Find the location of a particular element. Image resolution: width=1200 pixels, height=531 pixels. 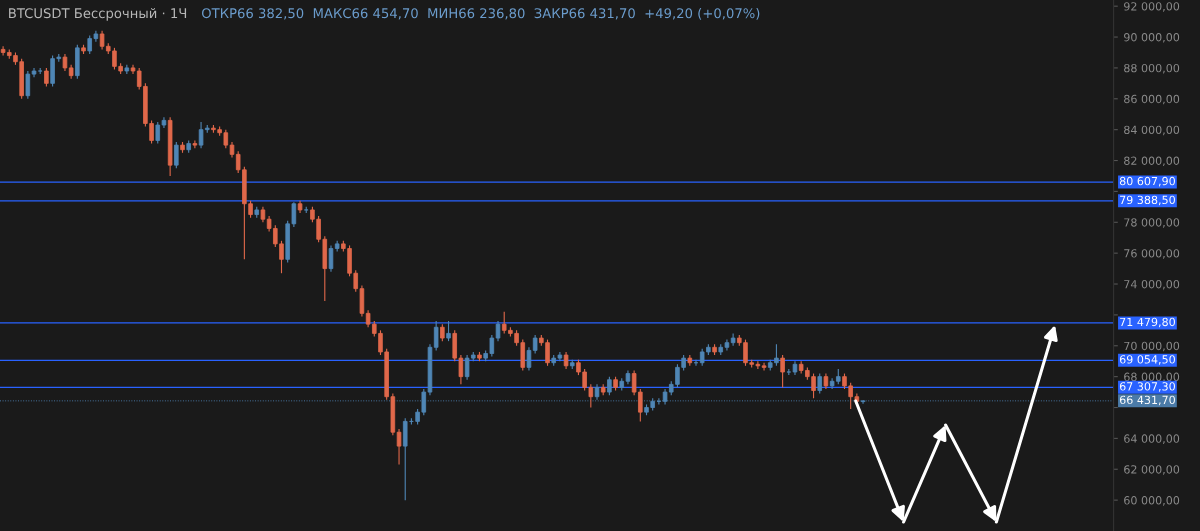

ref-line-label: 69 054,50 is located at coordinates (1147, 360).